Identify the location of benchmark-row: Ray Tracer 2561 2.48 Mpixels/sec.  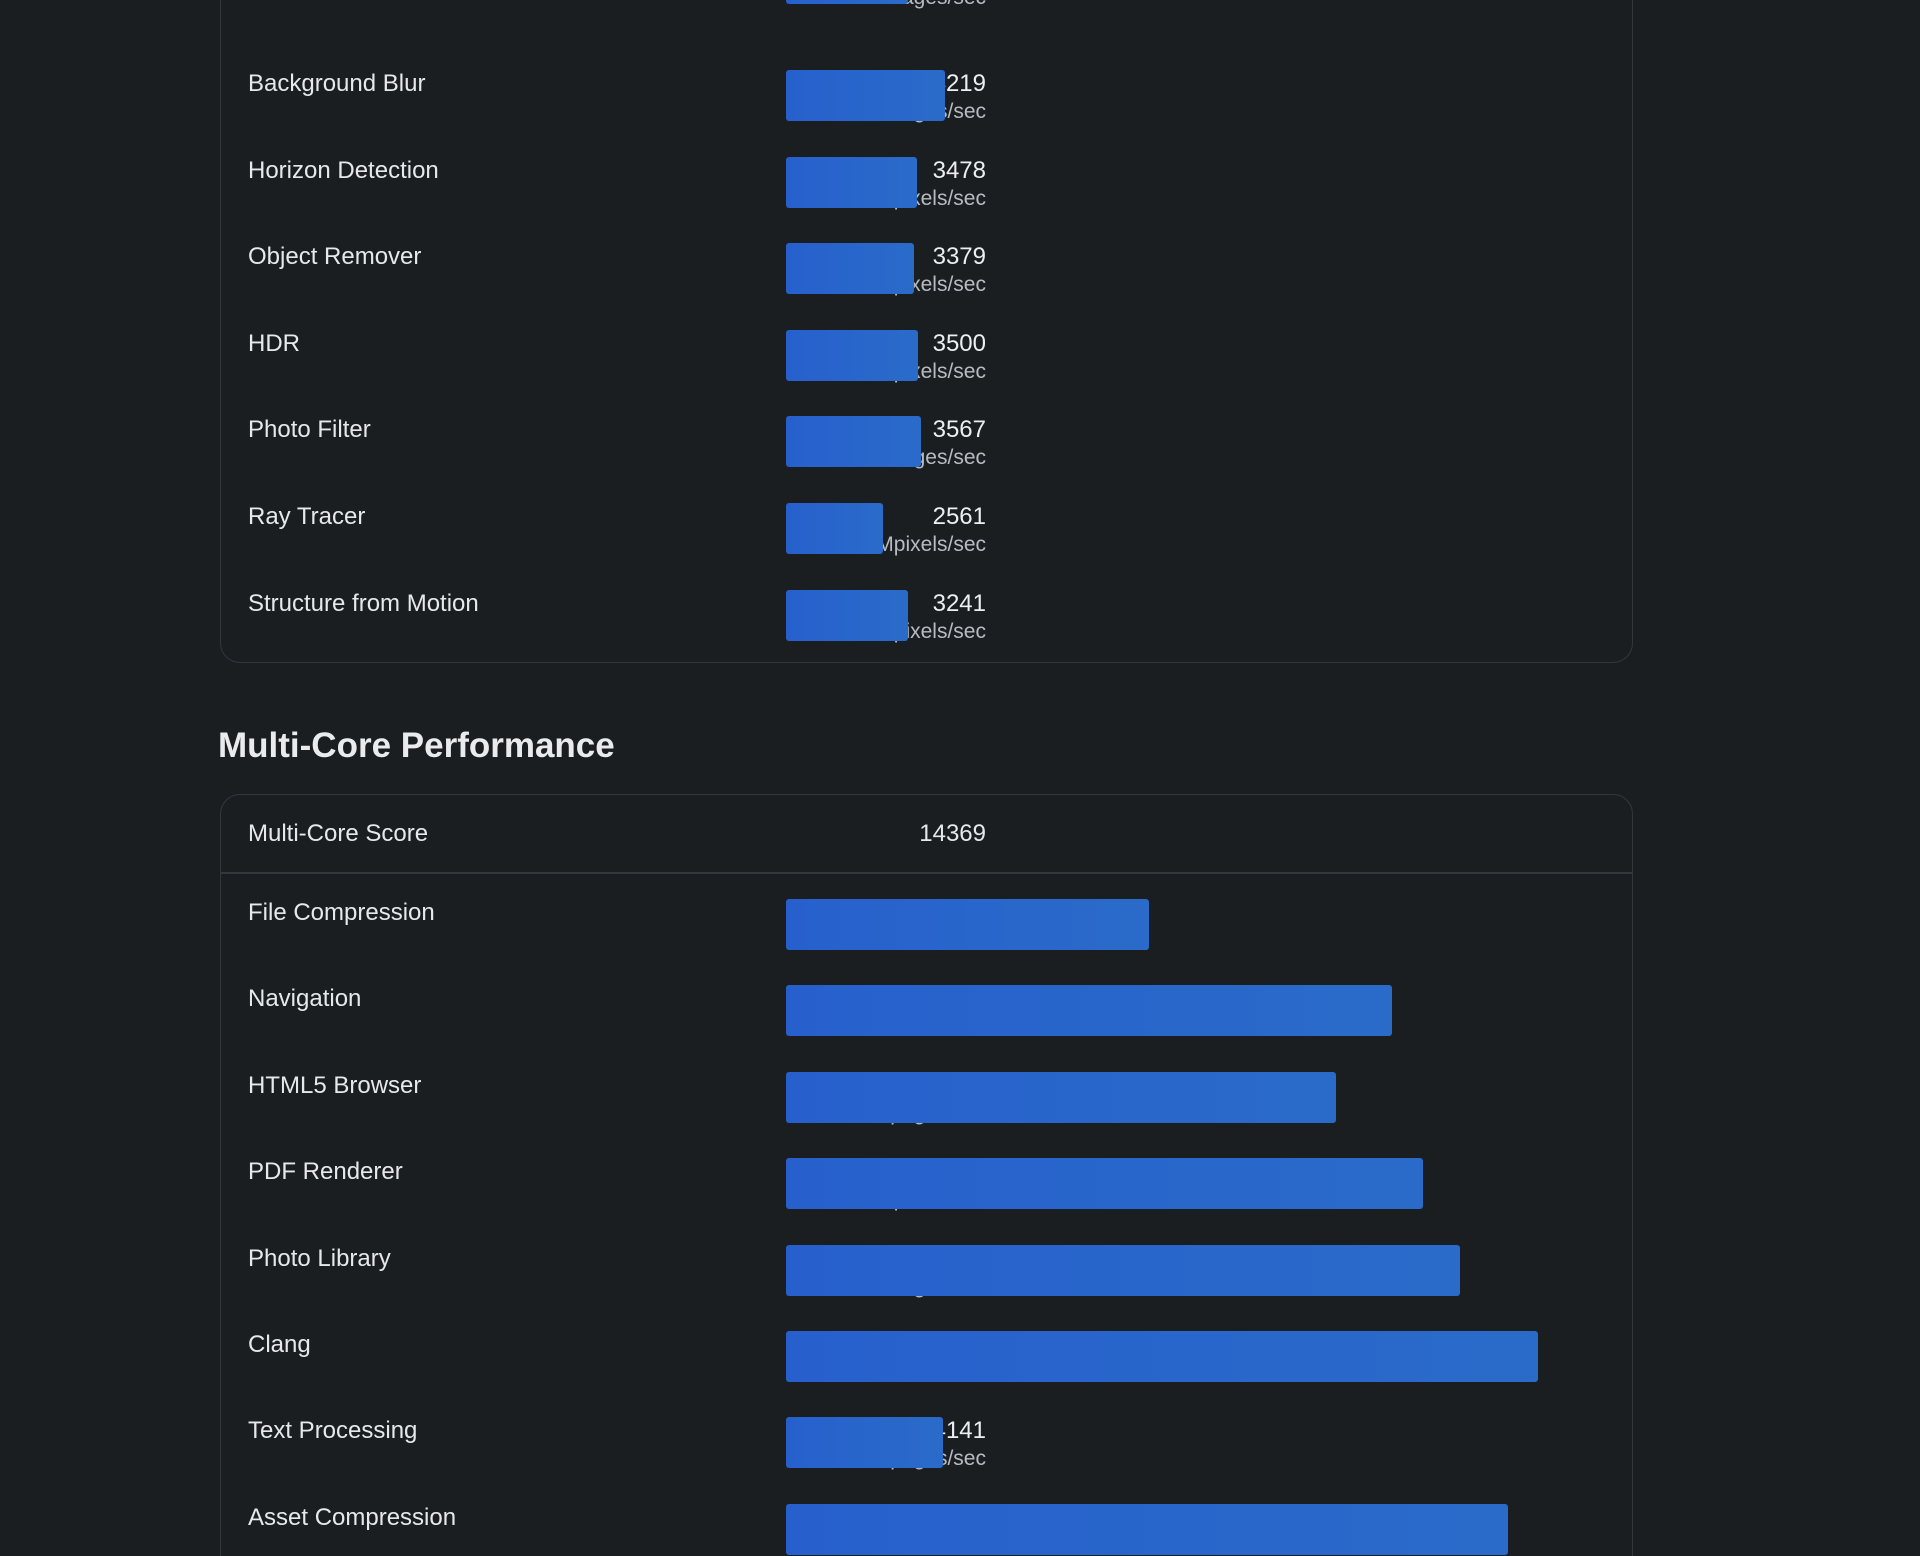
(927, 542).